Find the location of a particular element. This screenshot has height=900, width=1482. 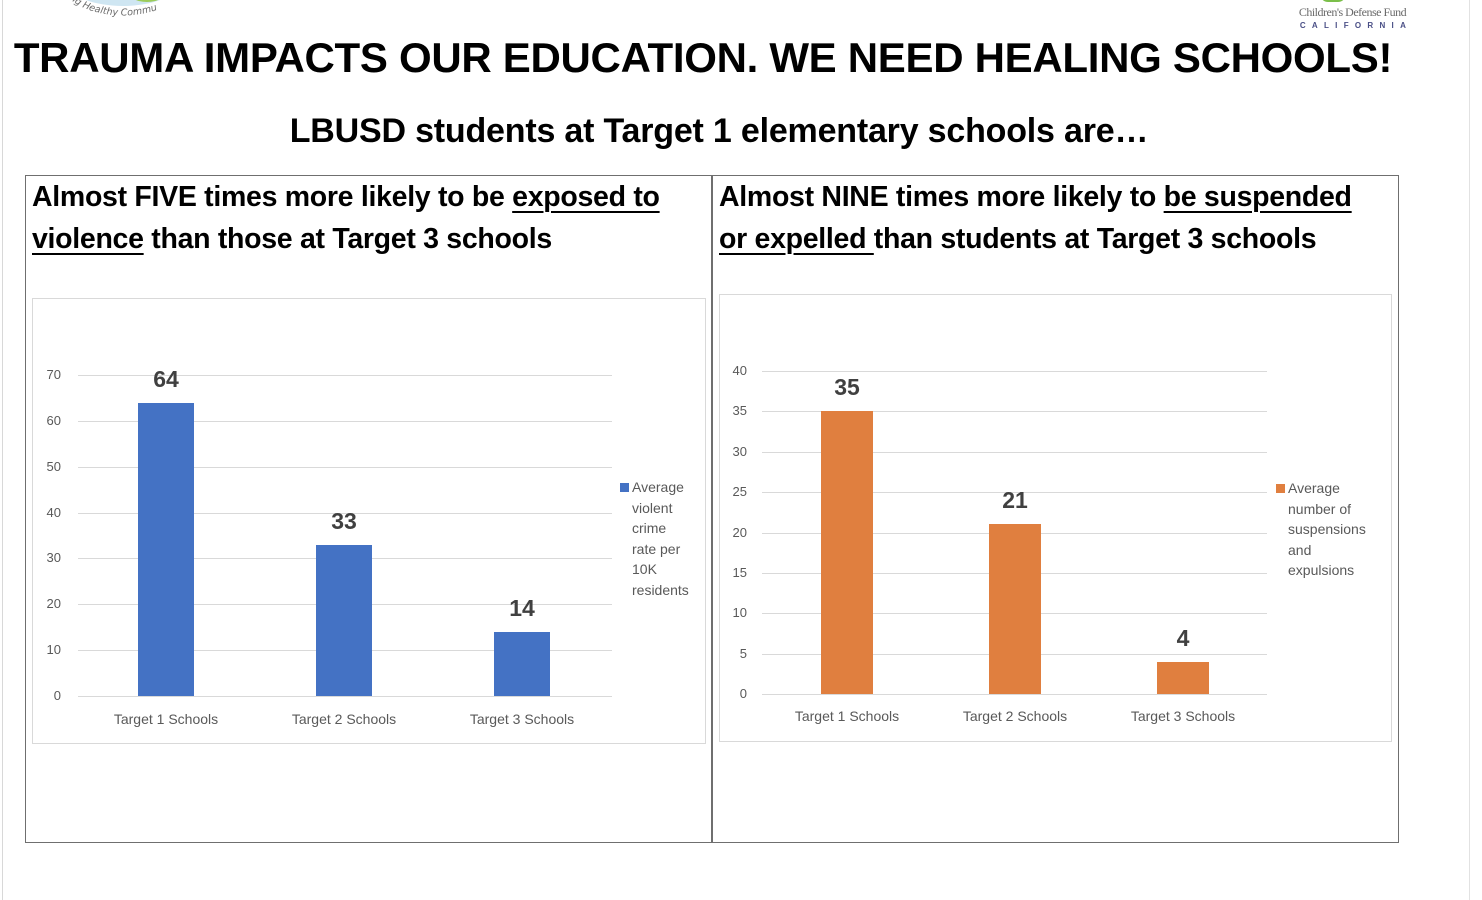

legend-line: residents is located at coordinates (660, 589).